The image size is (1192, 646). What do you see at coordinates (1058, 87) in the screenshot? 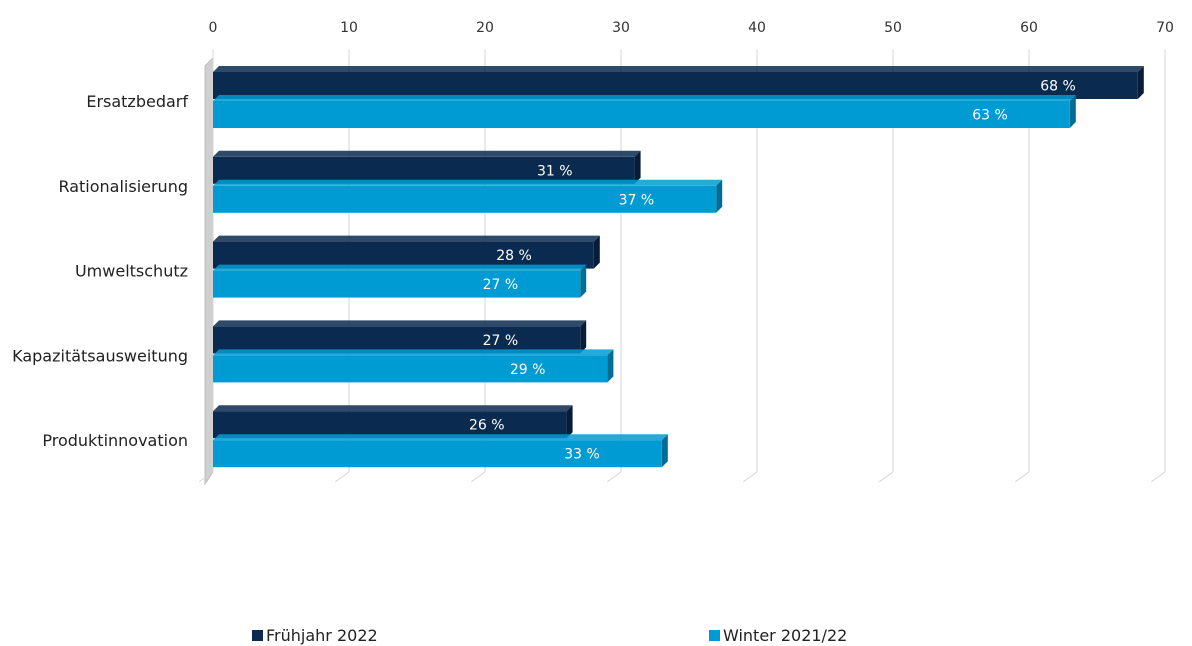
I see `data-label: 68 %` at bounding box center [1058, 87].